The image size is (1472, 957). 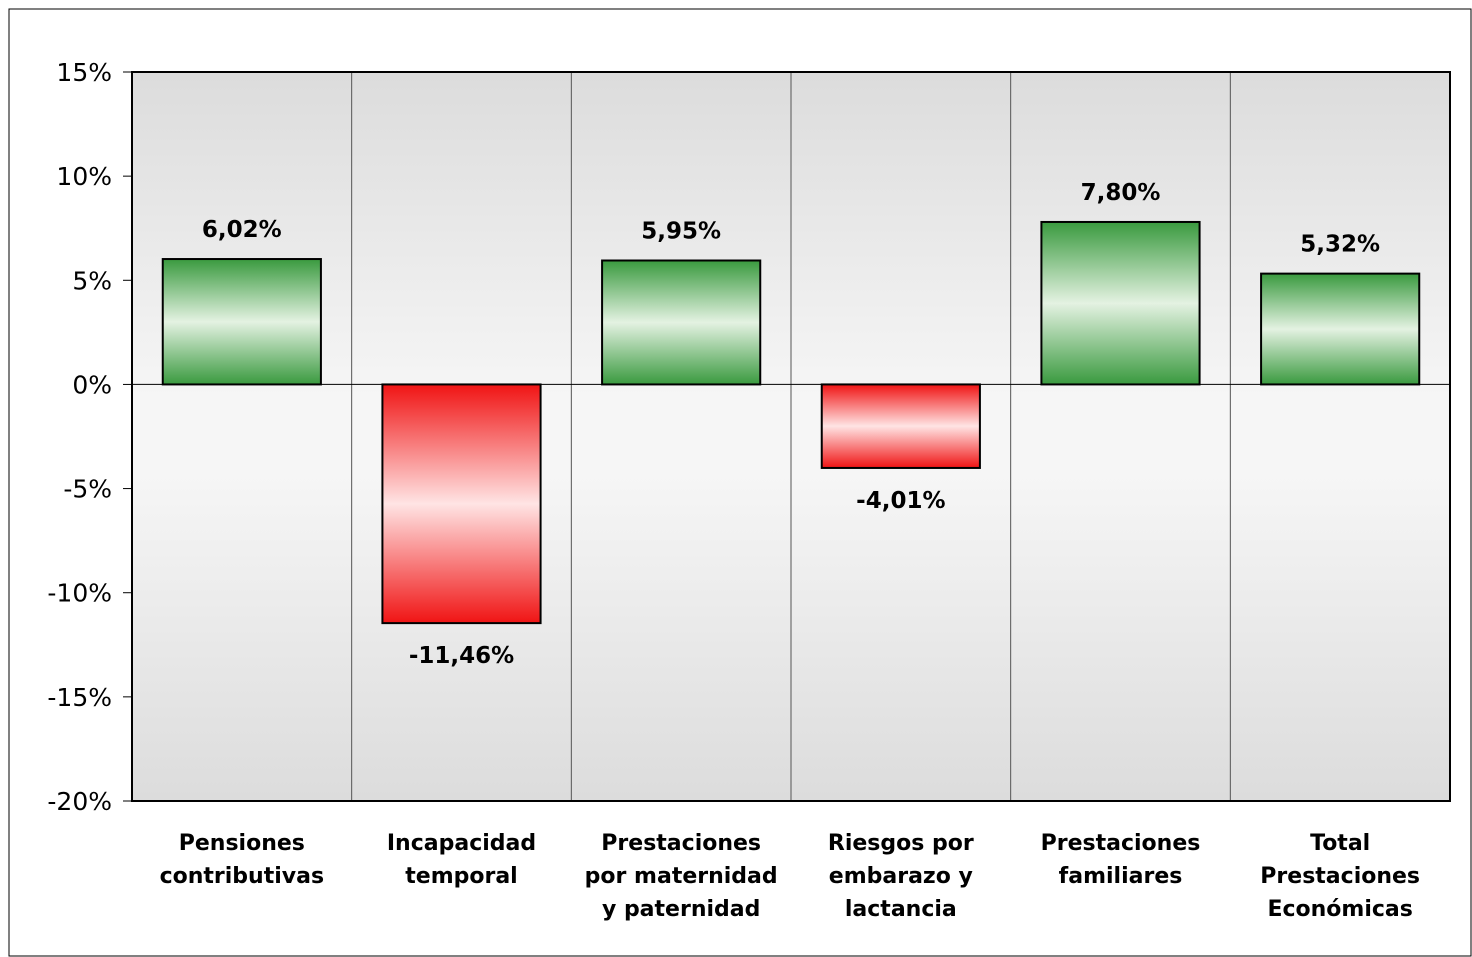 What do you see at coordinates (84, 176) in the screenshot?
I see `y-tick-label: 10%` at bounding box center [84, 176].